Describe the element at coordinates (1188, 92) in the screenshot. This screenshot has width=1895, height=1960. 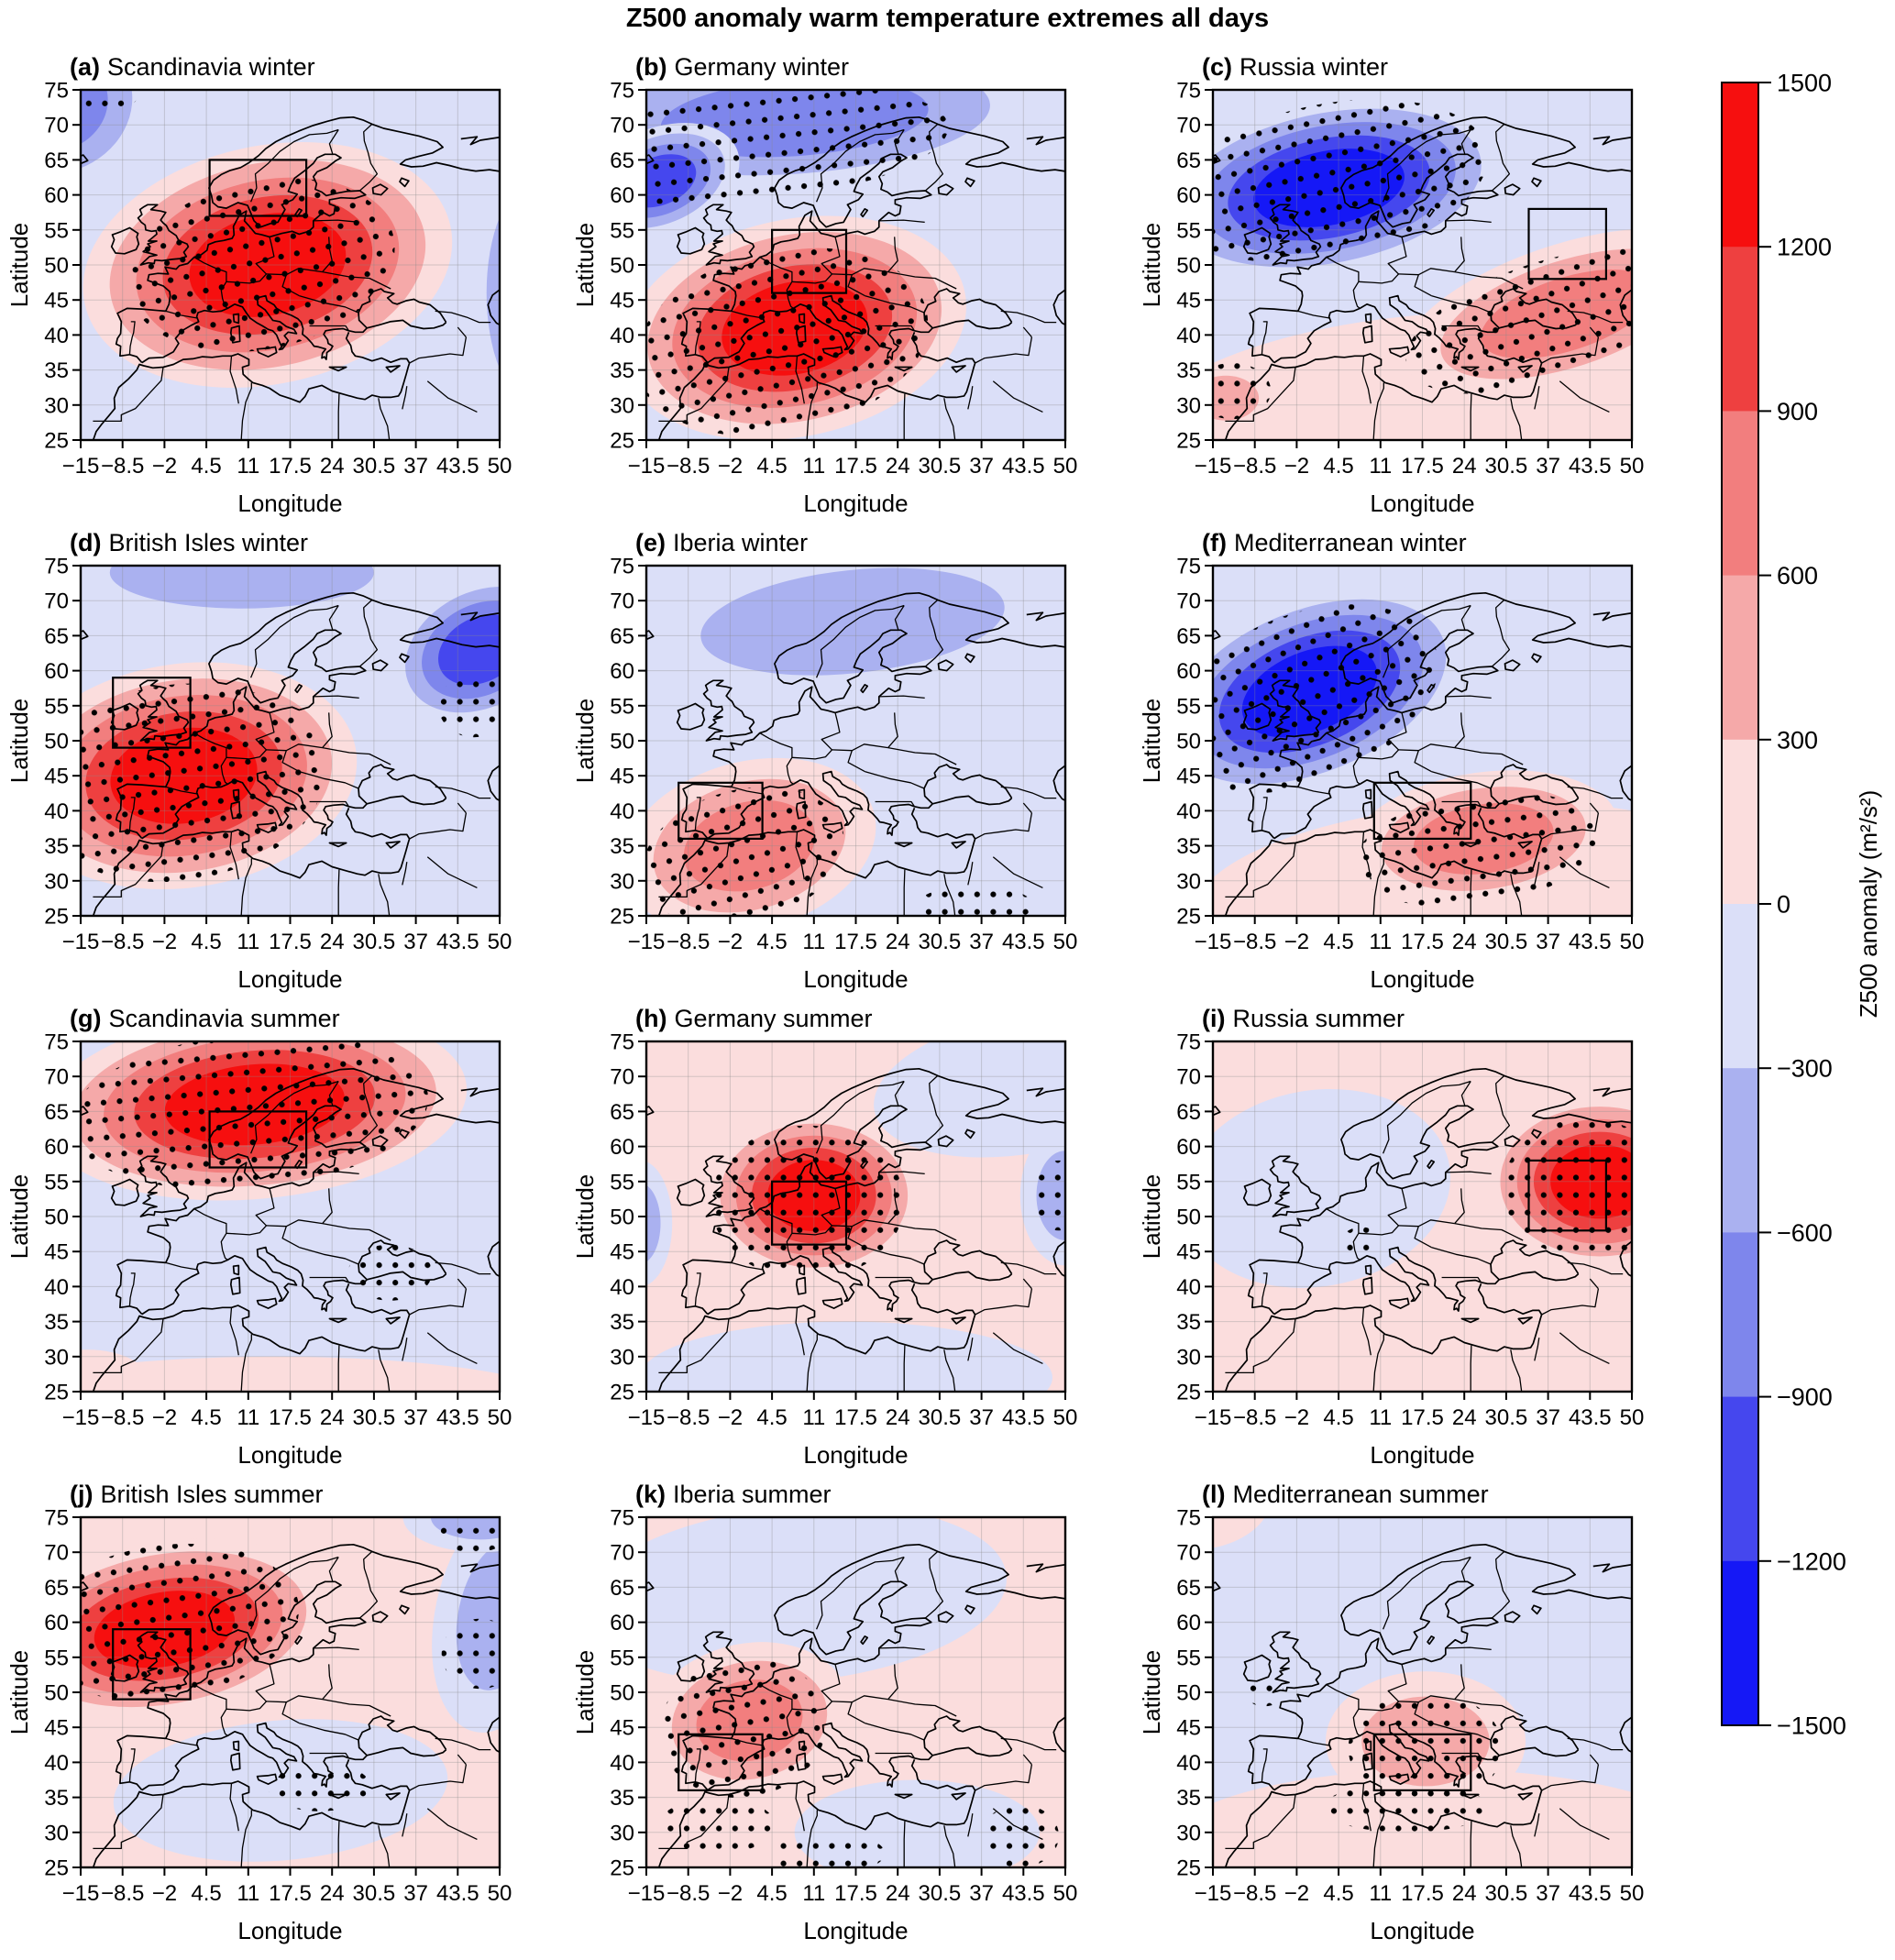
I see `svg-text: 75` at that location.